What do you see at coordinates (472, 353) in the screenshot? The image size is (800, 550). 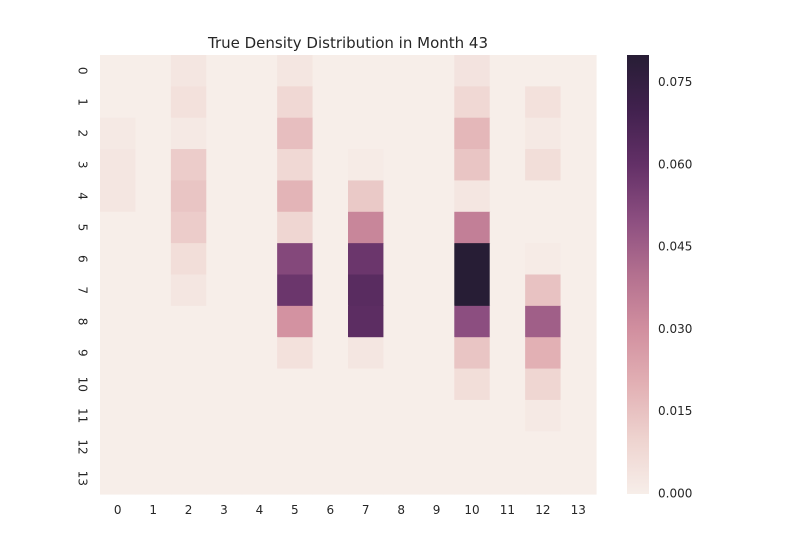 I see `heatmap-cell-r9-c10` at bounding box center [472, 353].